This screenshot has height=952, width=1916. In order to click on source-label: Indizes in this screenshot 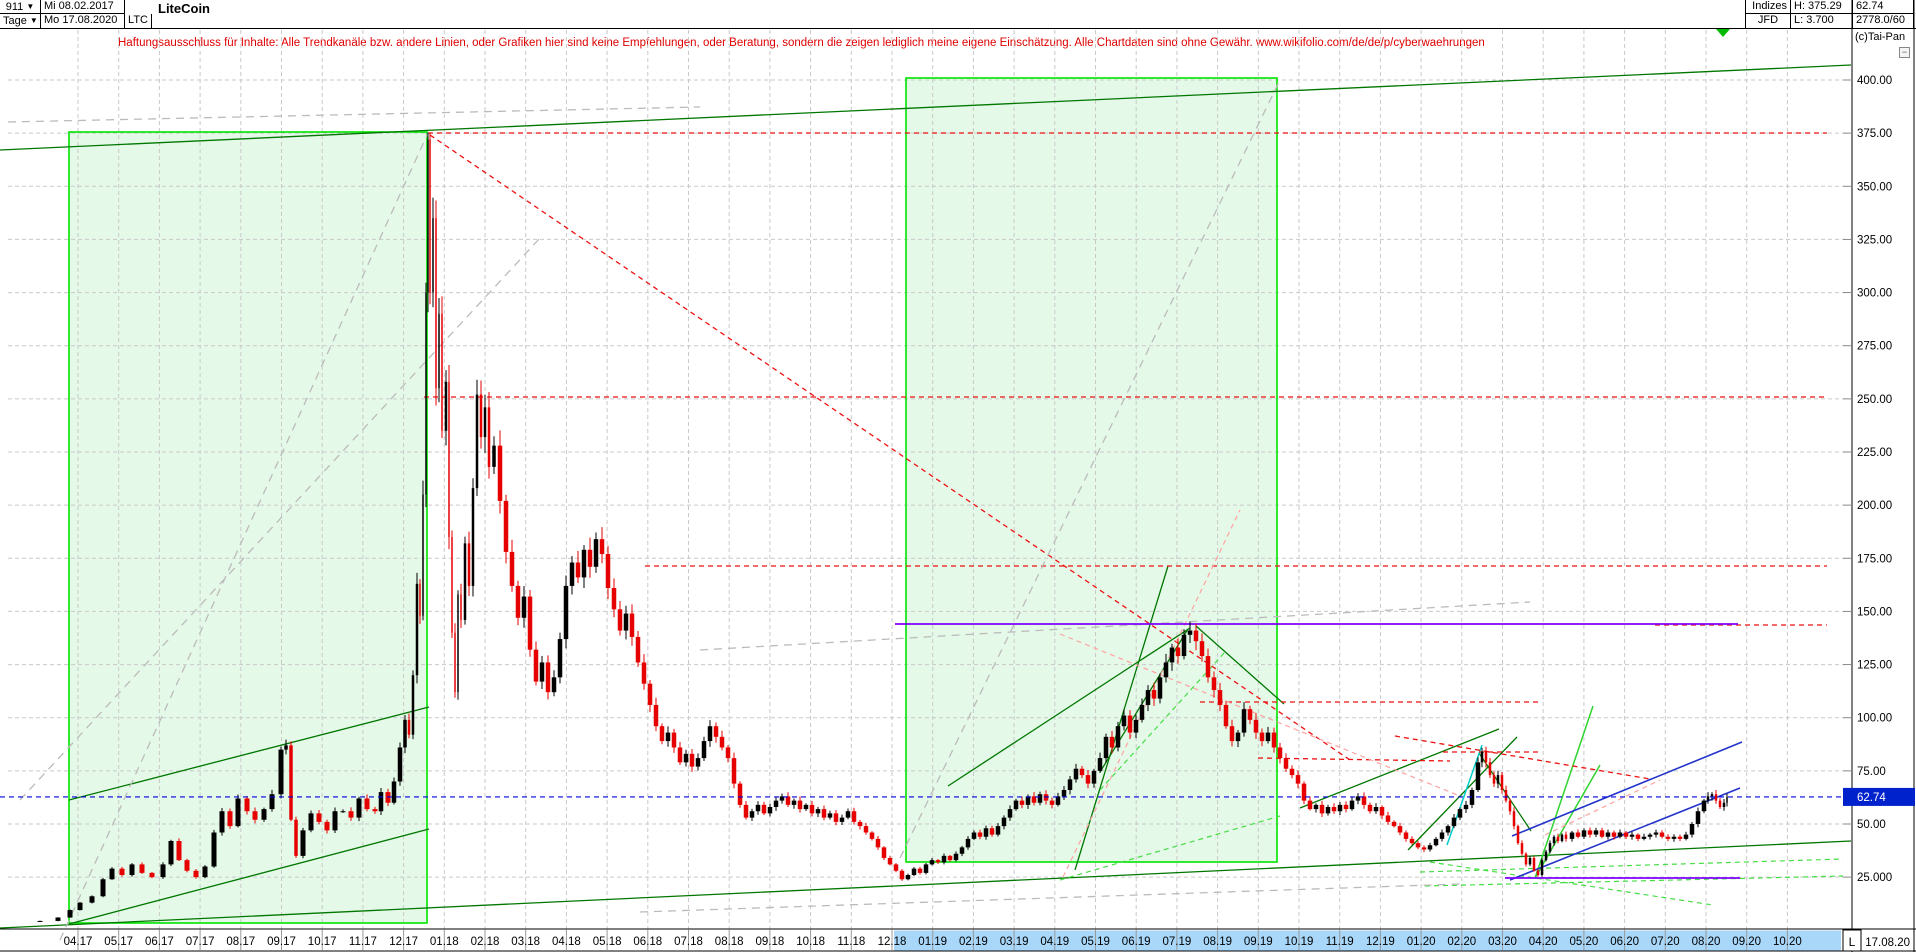, I will do `click(1767, 7)`.